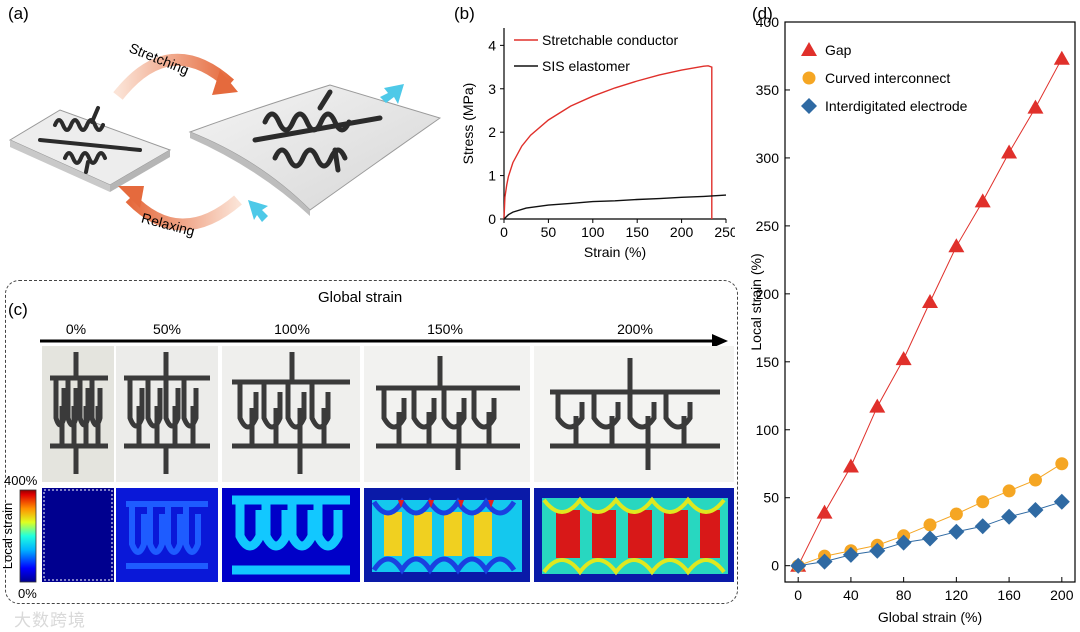  I want to click on global-strain-arrow-head, so click(720, 341).